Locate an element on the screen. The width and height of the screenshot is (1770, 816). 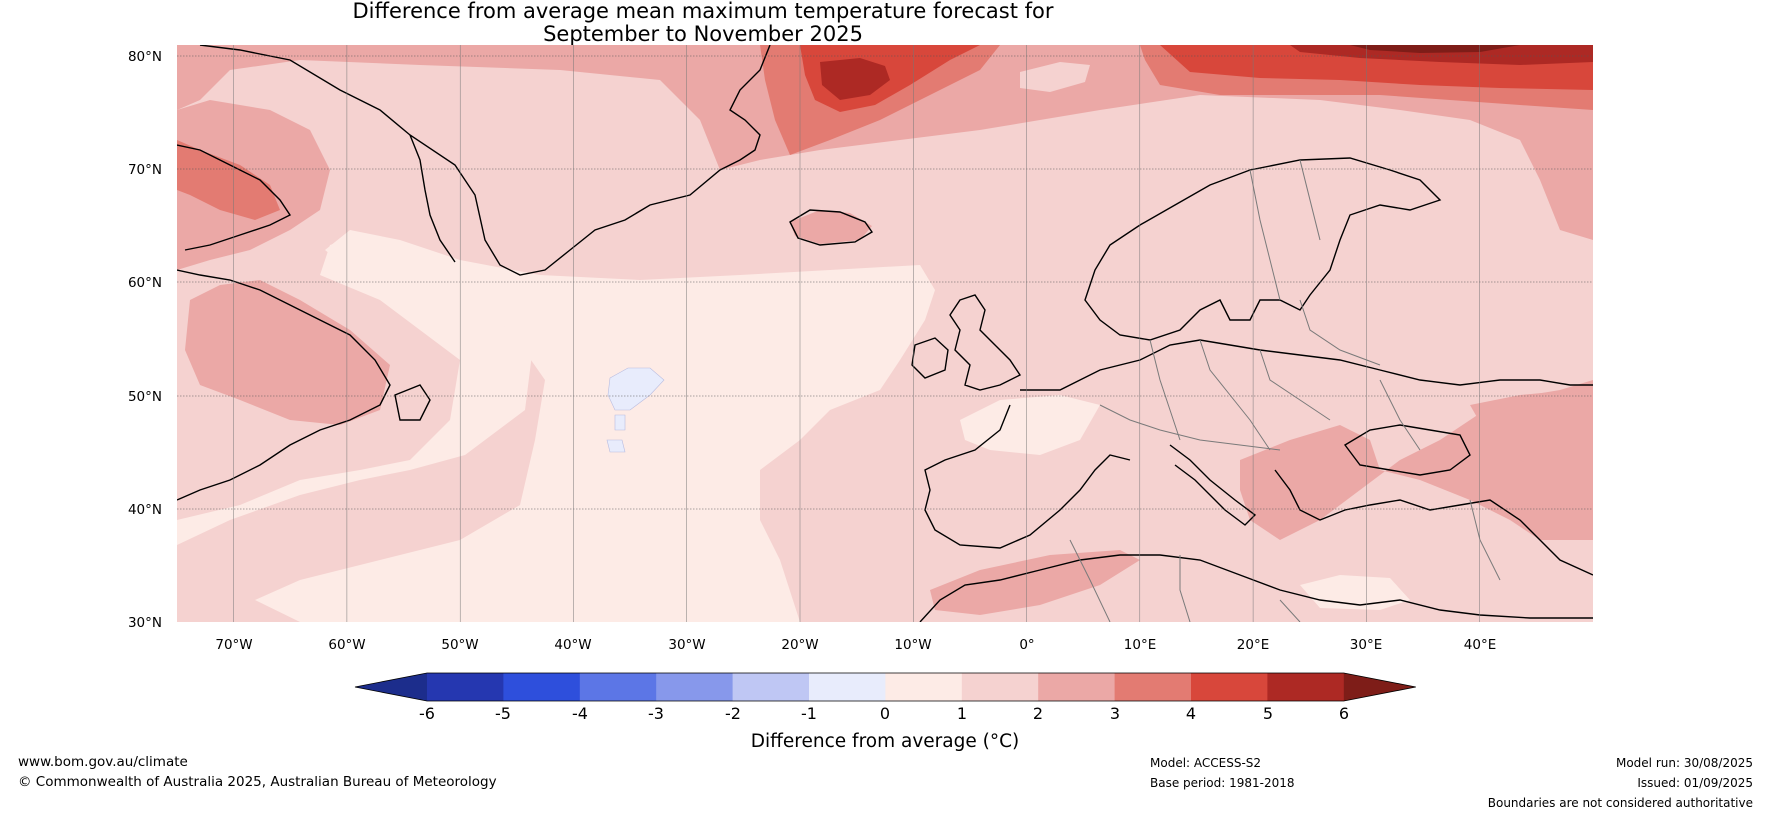
anomaly-zone-0-1-france is located at coordinates (1030, 425).